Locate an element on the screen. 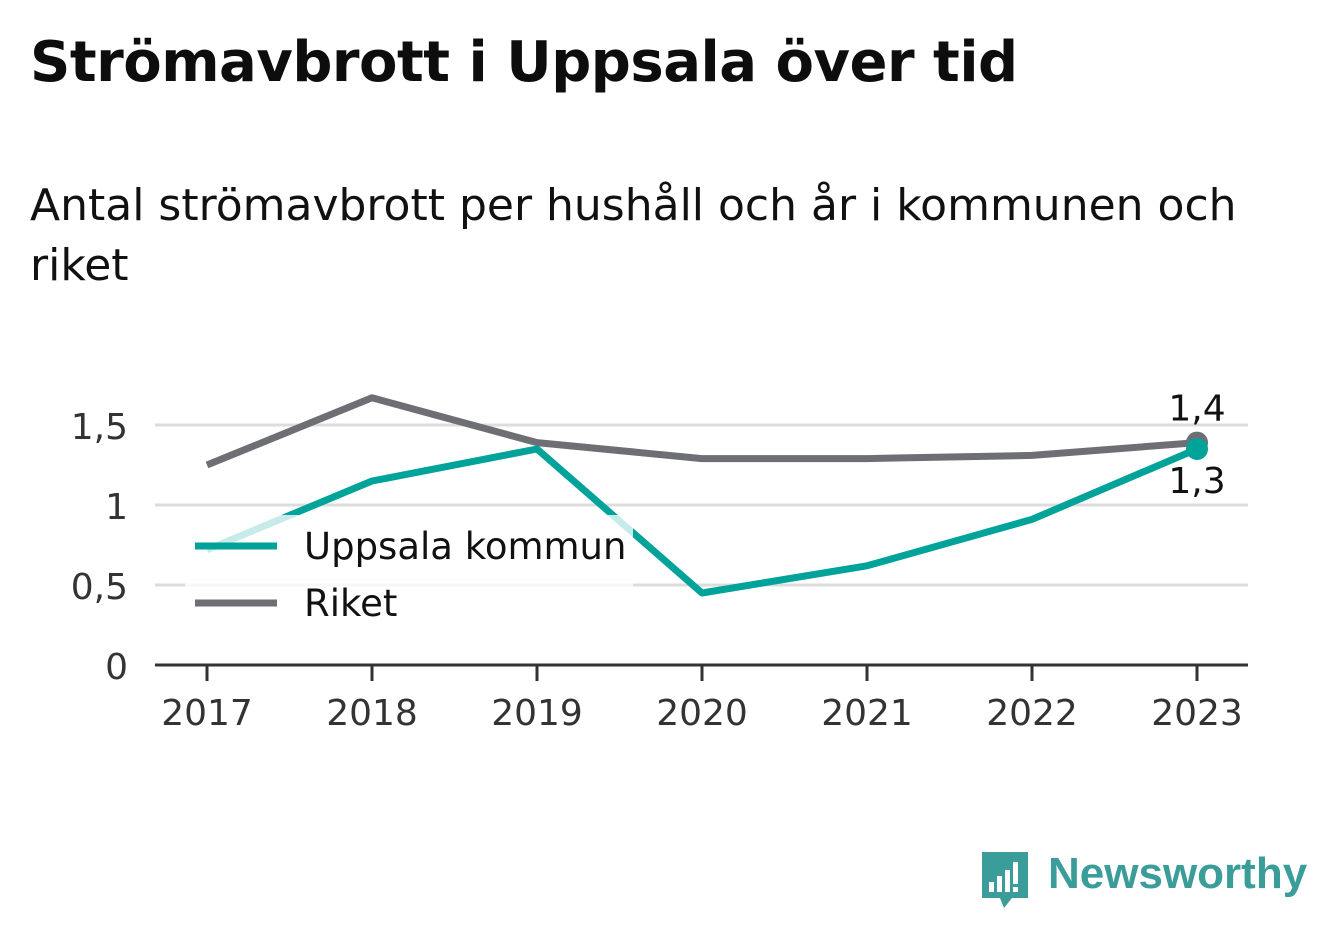  y-tick-label: 0 is located at coordinates (116, 667).